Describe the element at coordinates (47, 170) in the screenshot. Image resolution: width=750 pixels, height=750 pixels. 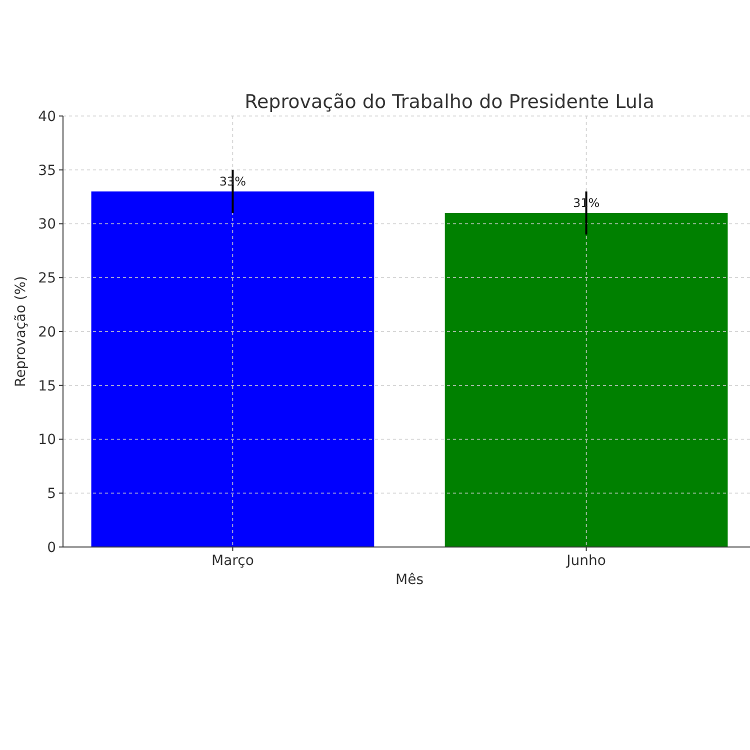
I see `y-tick-label: 35` at that location.